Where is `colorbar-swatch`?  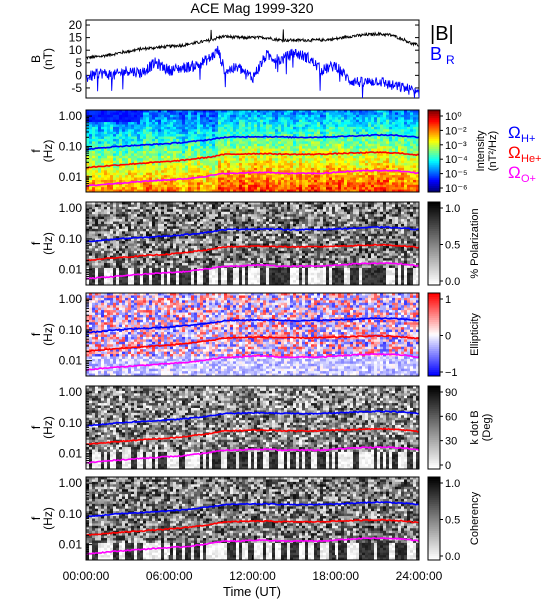 colorbar-swatch is located at coordinates (434, 132).